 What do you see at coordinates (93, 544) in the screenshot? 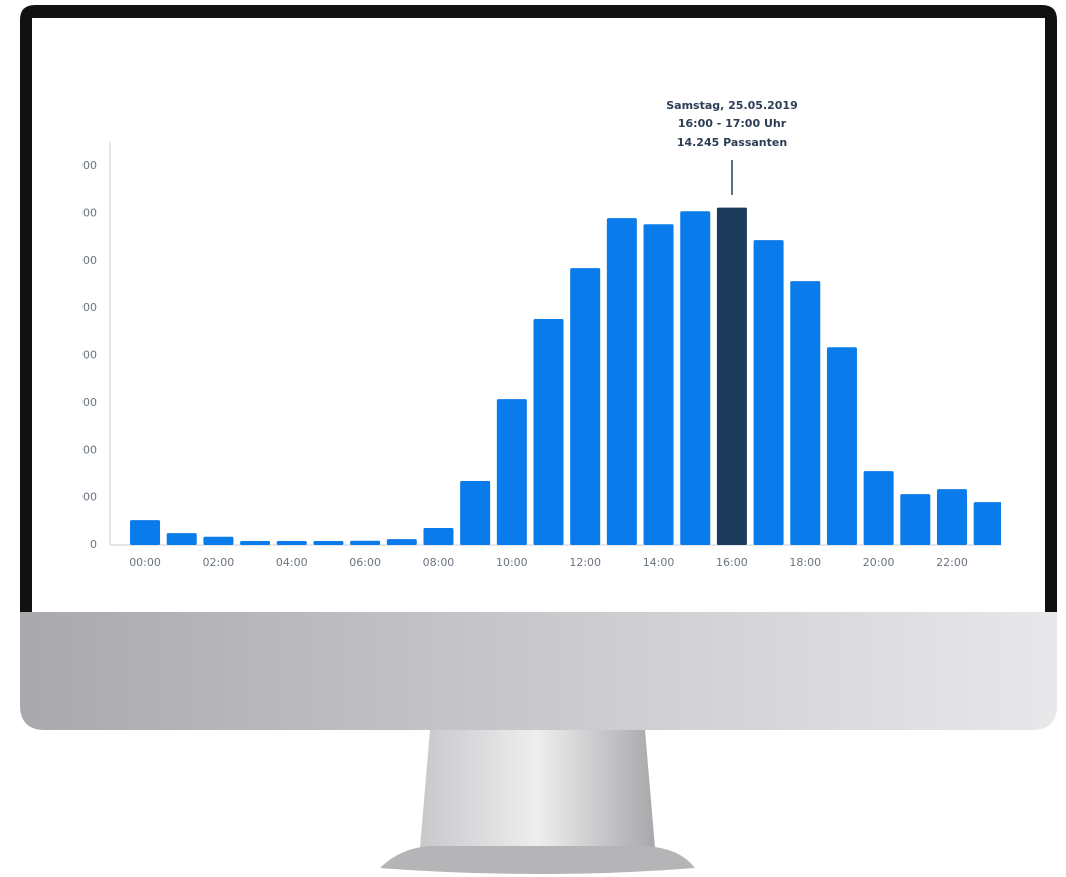
I see `y-tick-label: 0` at bounding box center [93, 544].